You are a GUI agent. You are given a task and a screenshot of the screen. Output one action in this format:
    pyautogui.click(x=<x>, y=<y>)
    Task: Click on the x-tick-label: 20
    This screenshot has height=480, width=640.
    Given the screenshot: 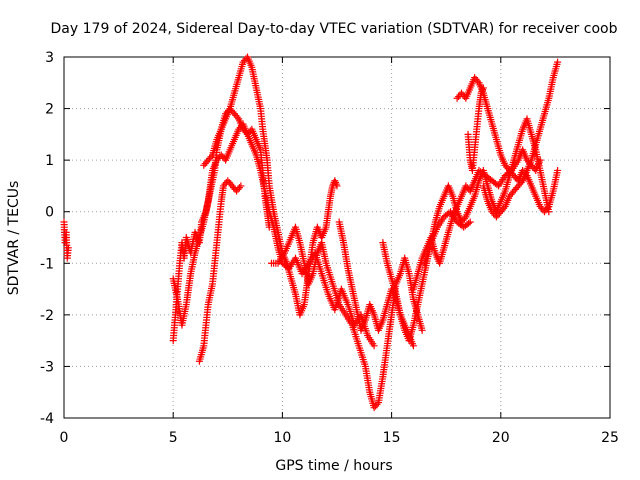 What is the action you would take?
    pyautogui.click(x=501, y=438)
    